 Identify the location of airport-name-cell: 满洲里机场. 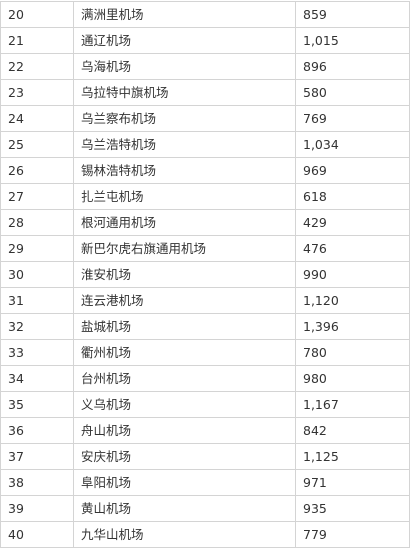
(184, 14).